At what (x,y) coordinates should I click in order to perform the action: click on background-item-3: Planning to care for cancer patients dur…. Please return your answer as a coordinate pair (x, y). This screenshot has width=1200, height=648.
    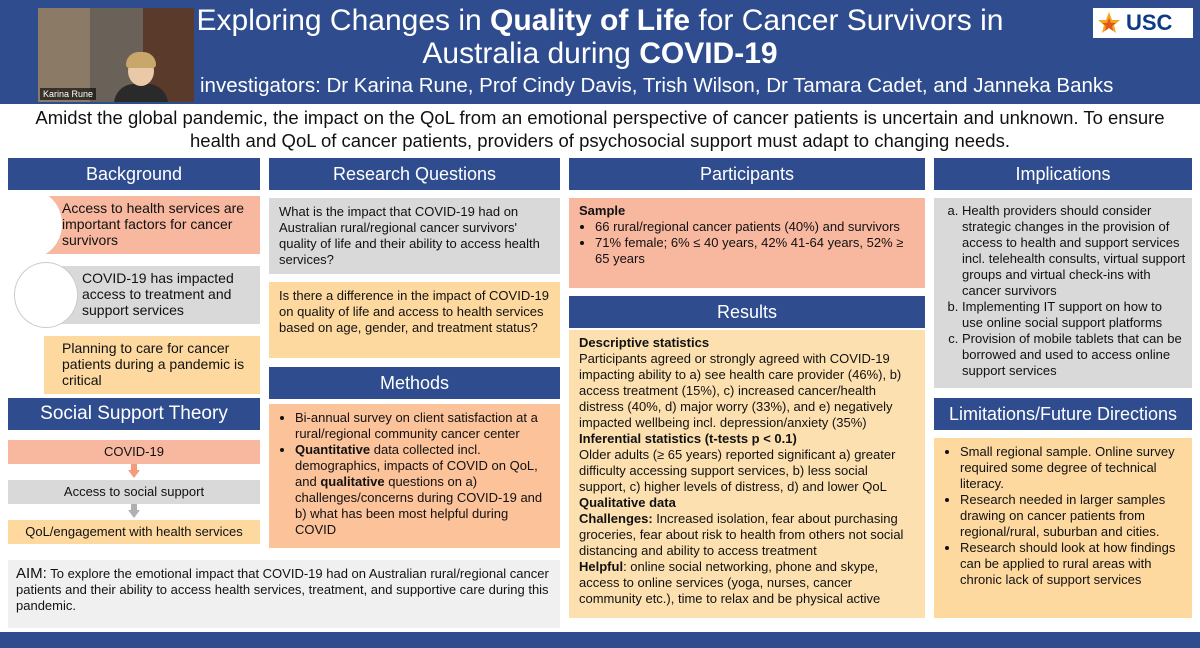
    Looking at the image, I should click on (152, 365).